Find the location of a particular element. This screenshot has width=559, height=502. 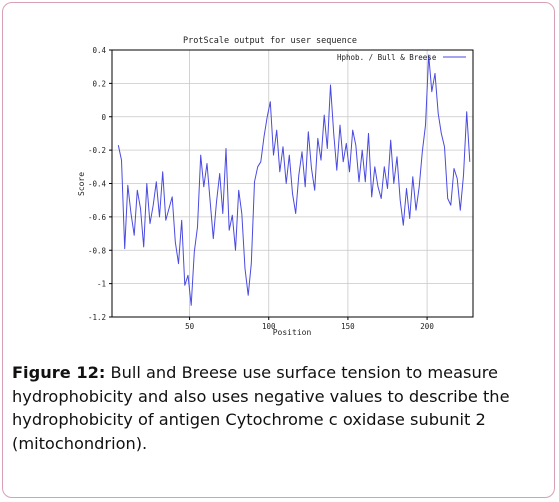

x-tick-label: 200 is located at coordinates (427, 326).